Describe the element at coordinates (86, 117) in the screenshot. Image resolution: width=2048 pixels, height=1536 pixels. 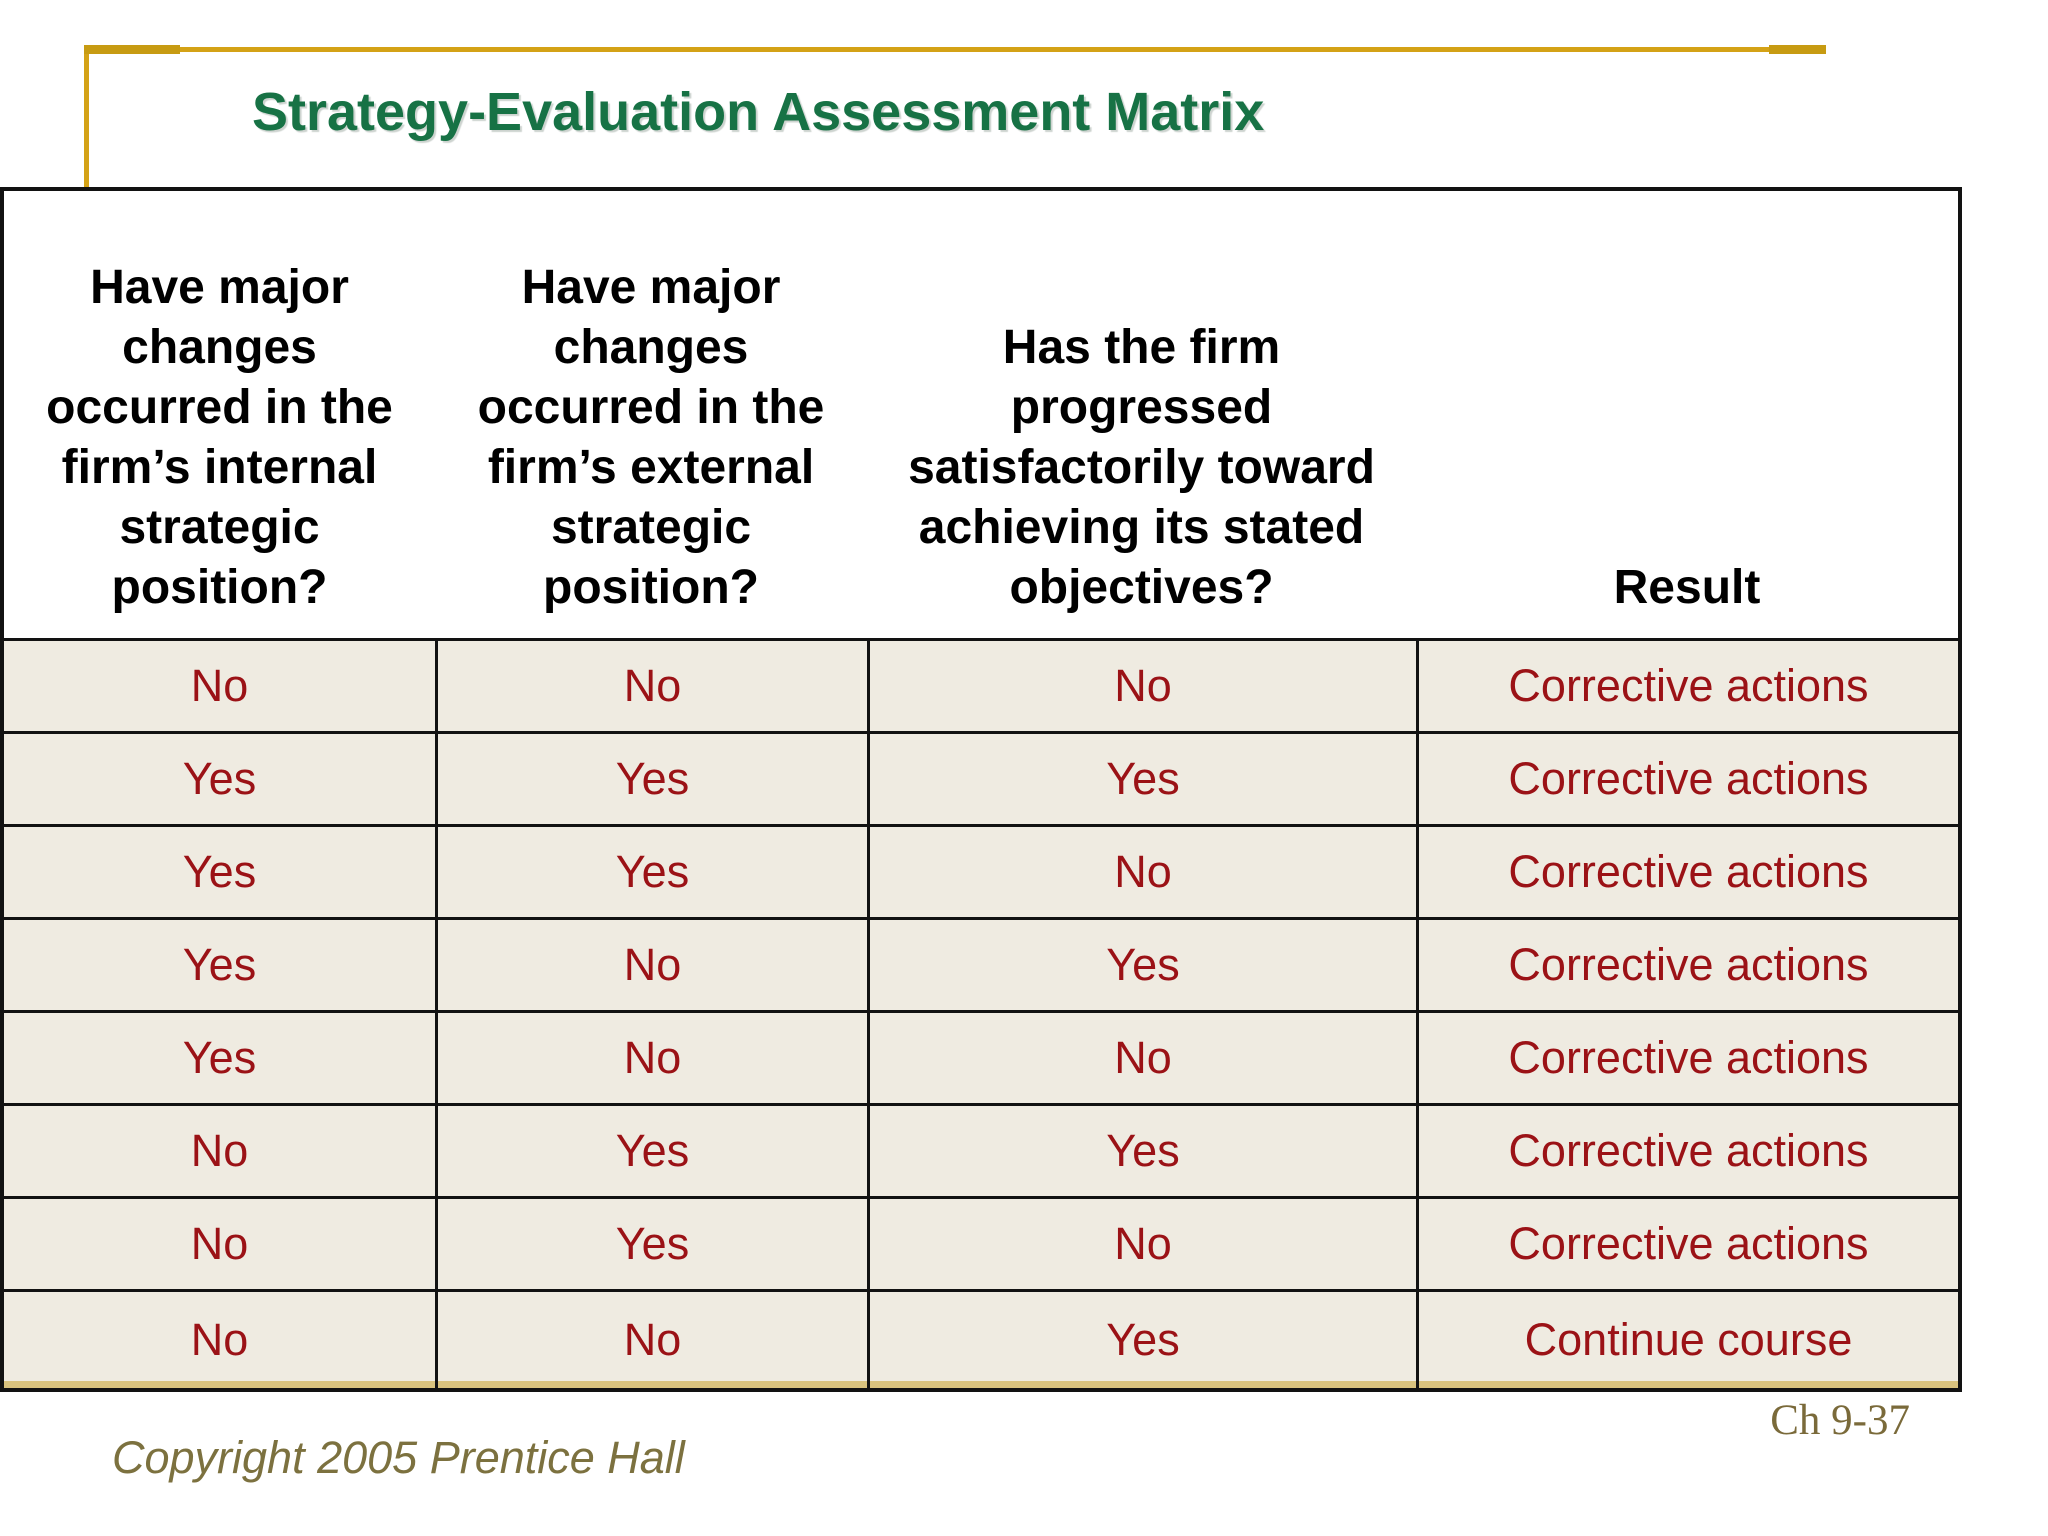
I see `gold-accent-line-left` at that location.